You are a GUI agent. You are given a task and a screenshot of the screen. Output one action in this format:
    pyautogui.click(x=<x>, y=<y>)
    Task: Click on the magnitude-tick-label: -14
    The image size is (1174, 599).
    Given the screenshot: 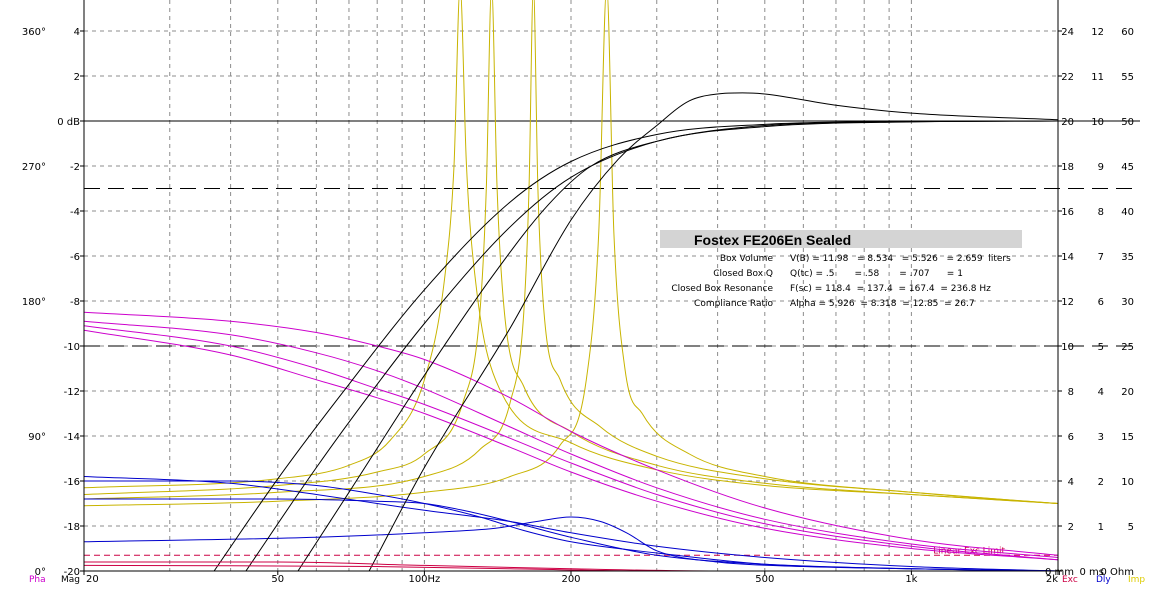 What is the action you would take?
    pyautogui.click(x=72, y=437)
    